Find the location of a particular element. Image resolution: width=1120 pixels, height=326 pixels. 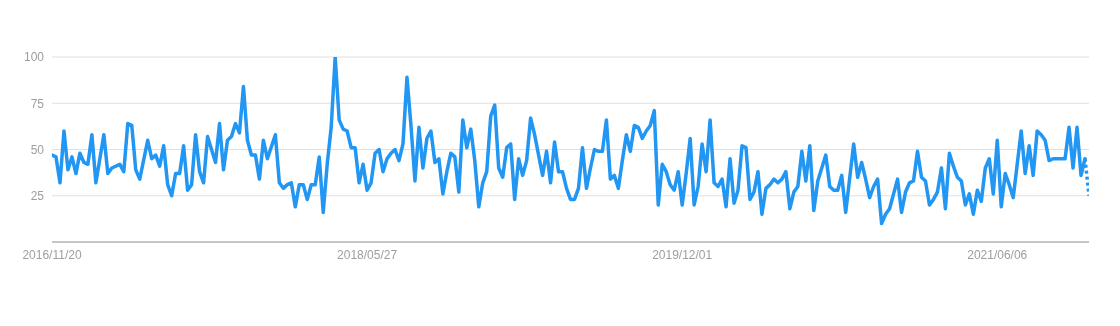

y-tick-label: 75 is located at coordinates (37, 103).